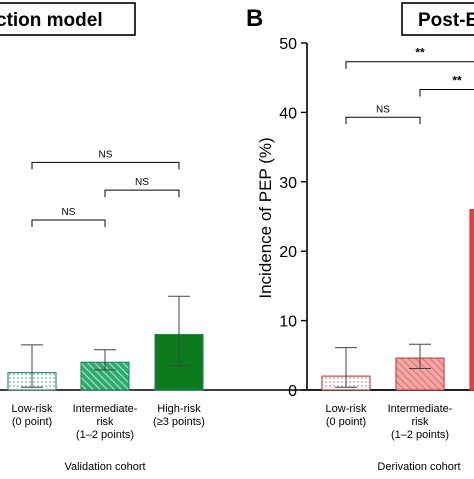 This screenshot has height=479, width=474. I want to click on y-tick-label: 0, so click(292, 391).